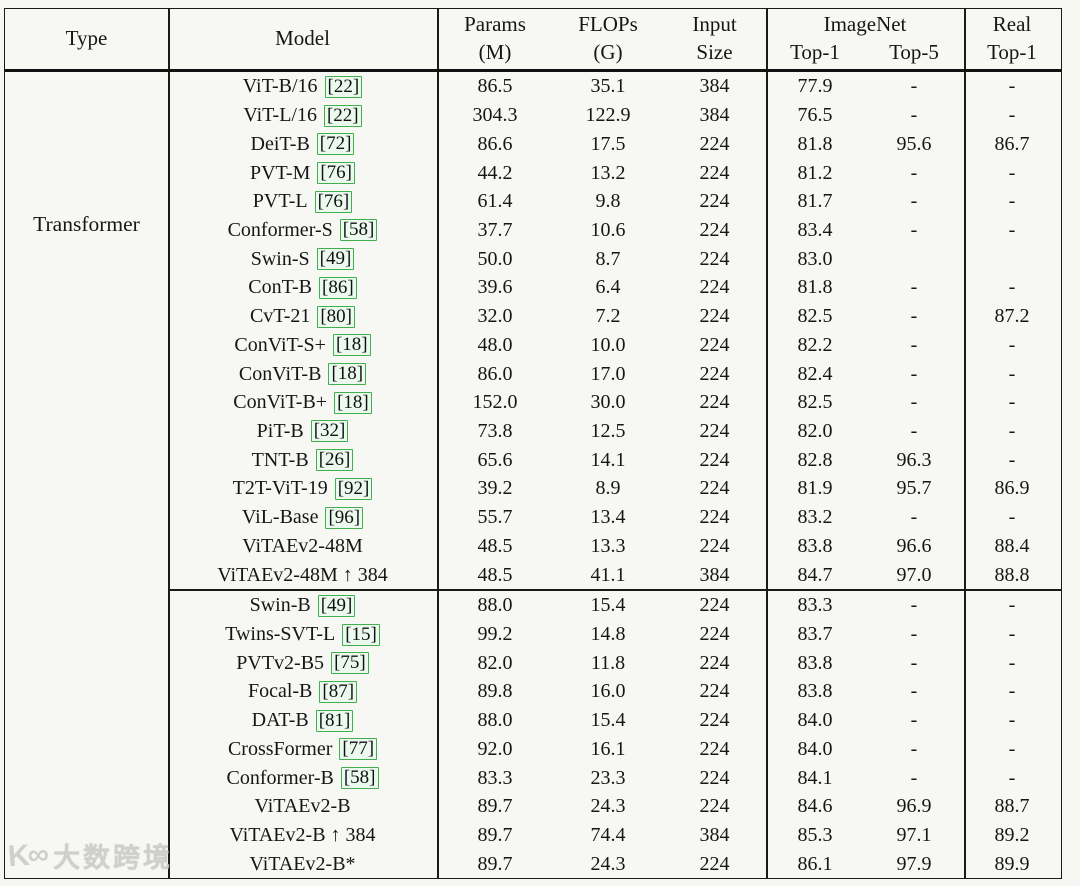 This screenshot has height=886, width=1080. What do you see at coordinates (358, 749) in the screenshot?
I see `citation-box: [77]` at bounding box center [358, 749].